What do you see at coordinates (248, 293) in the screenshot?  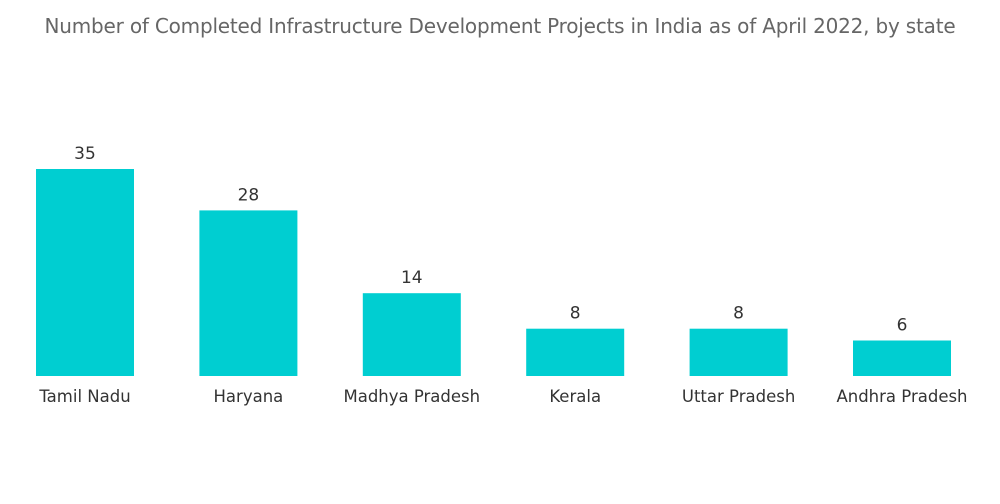 I see `bar-haryana` at bounding box center [248, 293].